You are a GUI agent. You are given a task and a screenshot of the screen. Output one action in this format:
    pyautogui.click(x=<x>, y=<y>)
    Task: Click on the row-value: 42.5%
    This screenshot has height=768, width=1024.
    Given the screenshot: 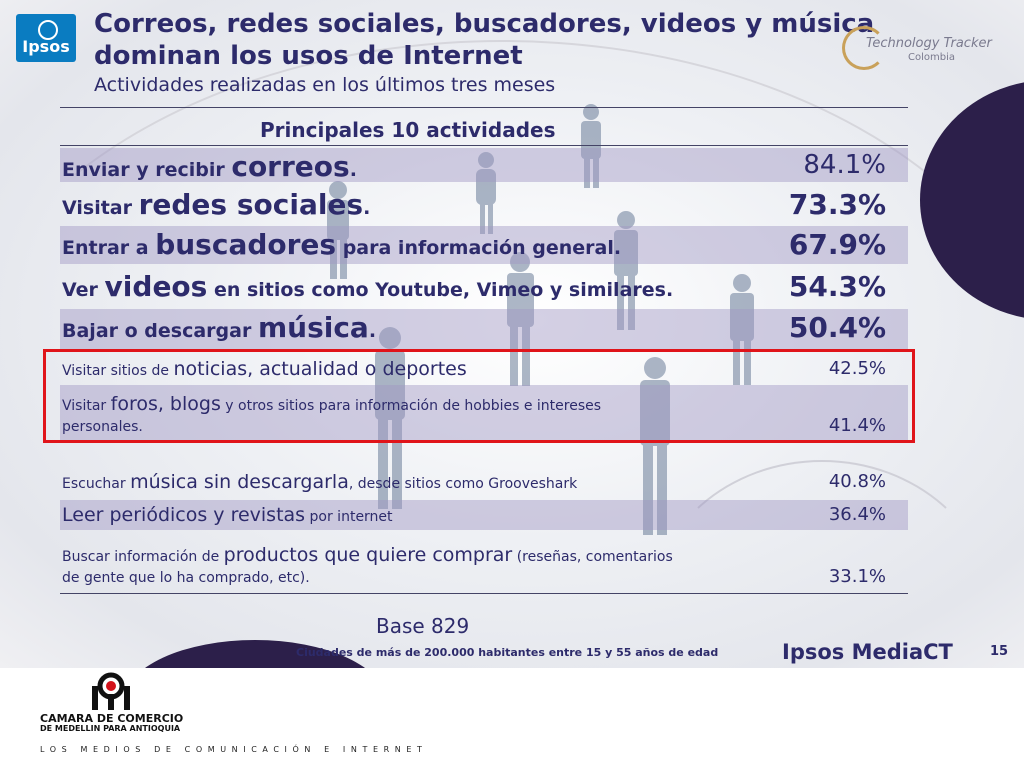 What is the action you would take?
    pyautogui.click(x=857, y=368)
    